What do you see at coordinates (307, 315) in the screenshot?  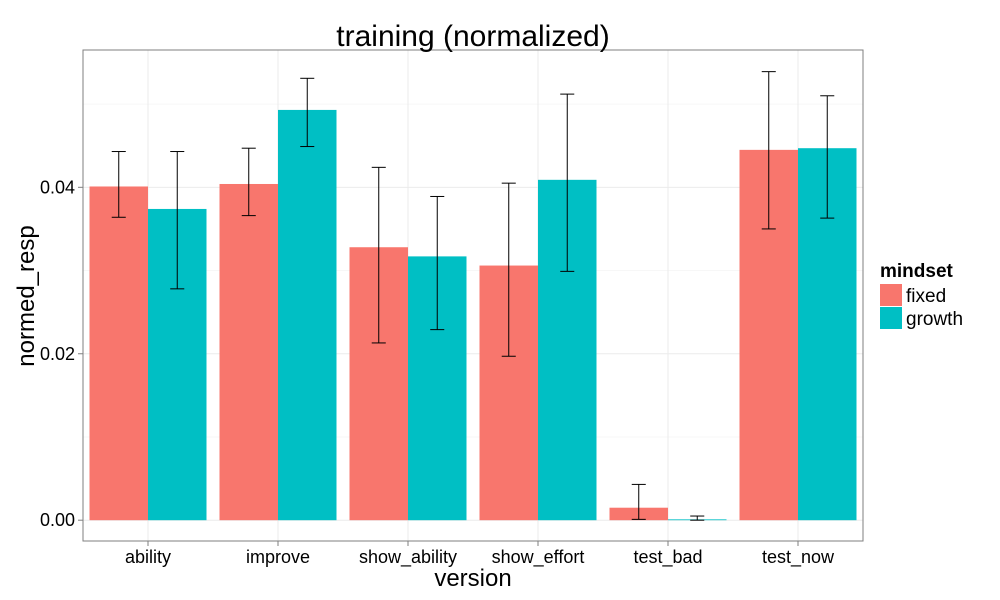 I see `bar-growth-improve` at bounding box center [307, 315].